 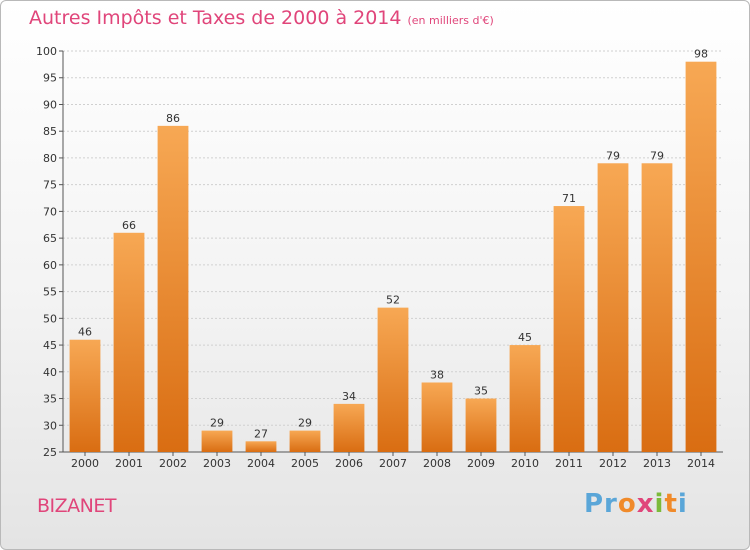 What do you see at coordinates (525, 463) in the screenshot?
I see `x-tick-label: 2010` at bounding box center [525, 463].